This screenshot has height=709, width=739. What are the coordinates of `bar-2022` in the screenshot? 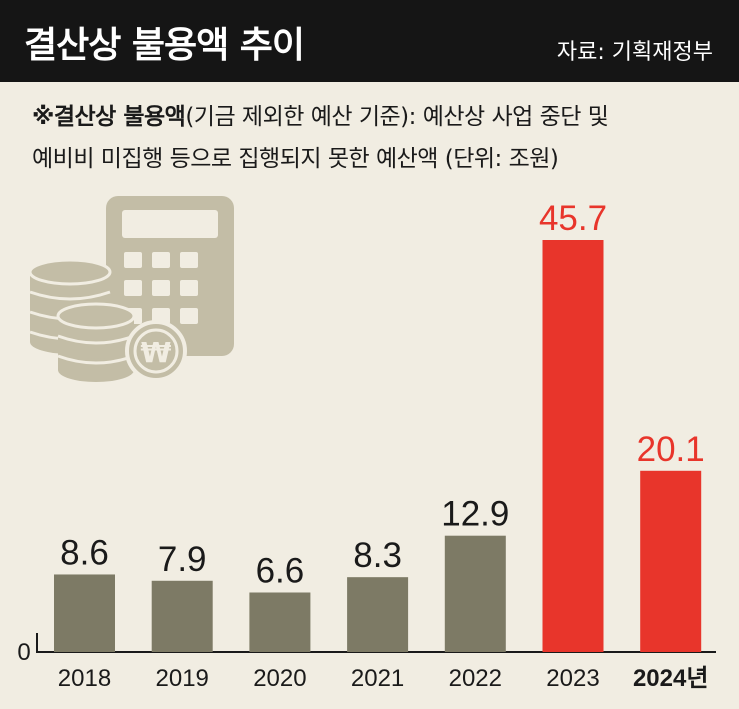 It's located at (475, 593).